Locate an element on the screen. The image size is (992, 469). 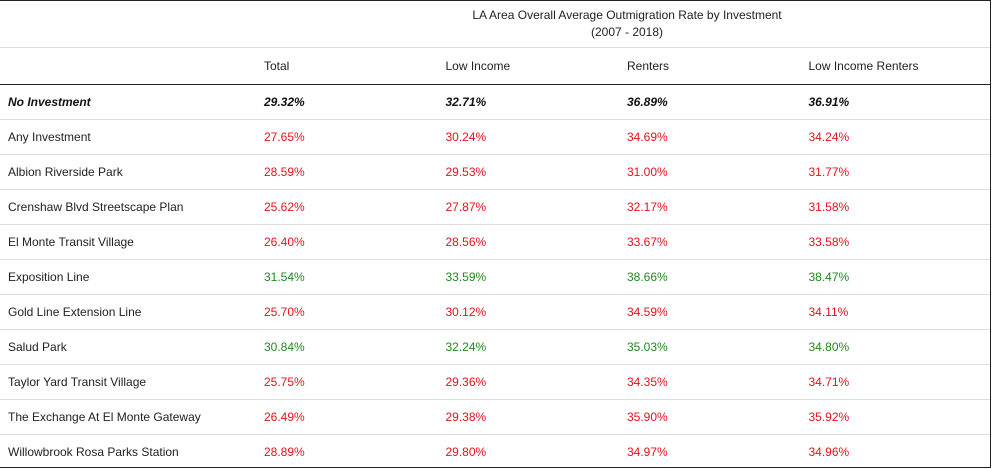
data-cell: 28.89% is located at coordinates (355, 452).